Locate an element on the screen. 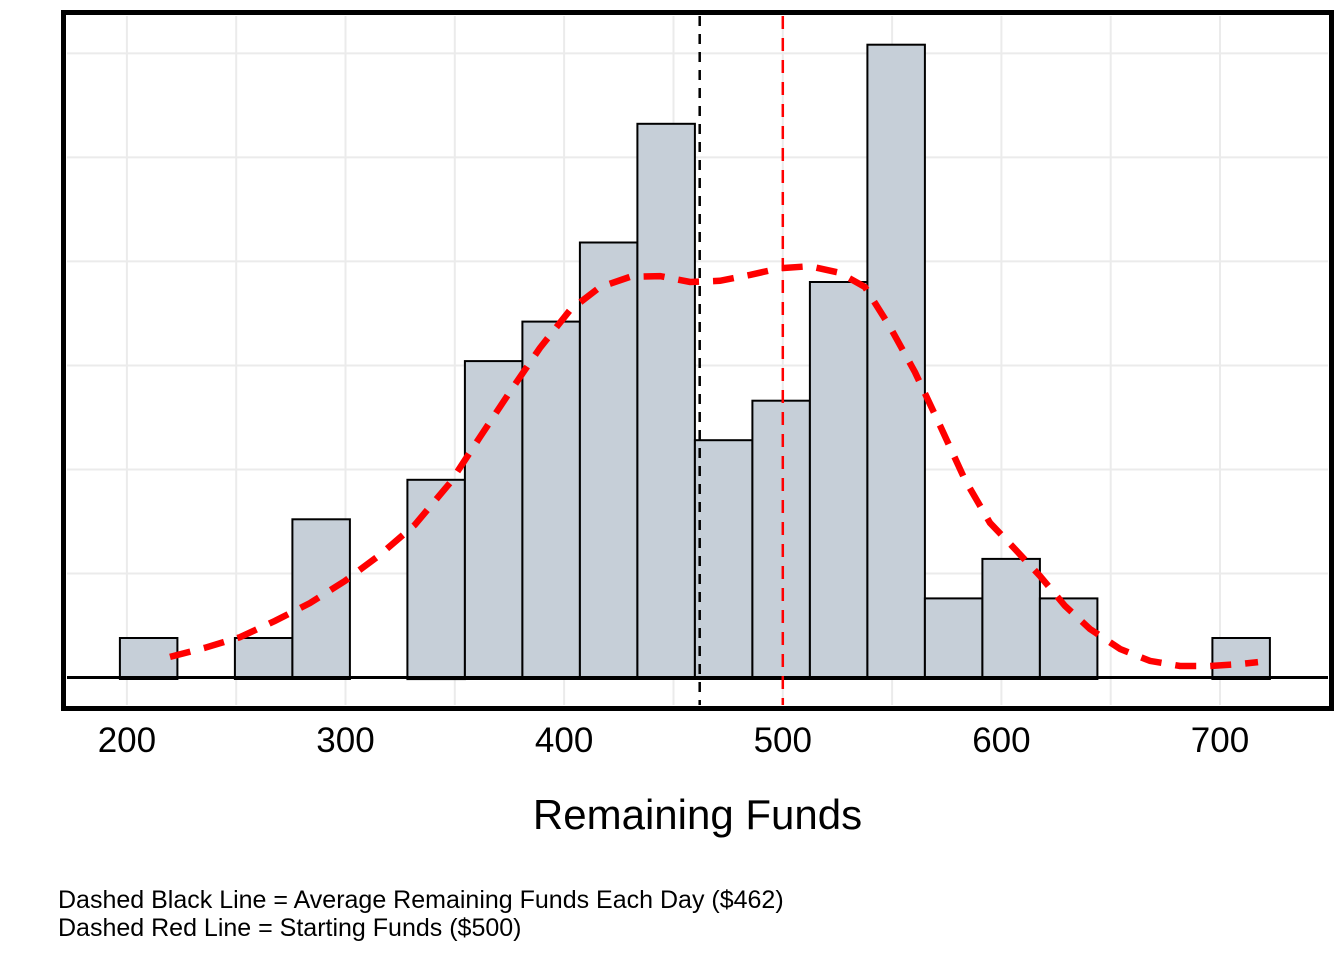 Image resolution: width=1344 pixels, height=960 pixels. caption-line-red: Dashed Red Line = Starting Funds ($500) is located at coordinates (290, 928).